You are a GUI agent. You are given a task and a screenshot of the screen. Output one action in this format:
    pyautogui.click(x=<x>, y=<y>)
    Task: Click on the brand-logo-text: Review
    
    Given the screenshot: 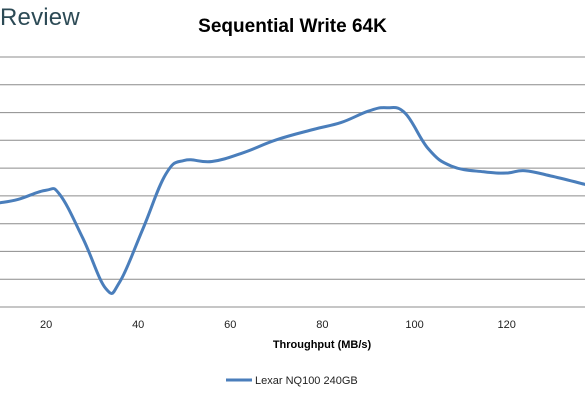 What is the action you would take?
    pyautogui.click(x=40, y=17)
    